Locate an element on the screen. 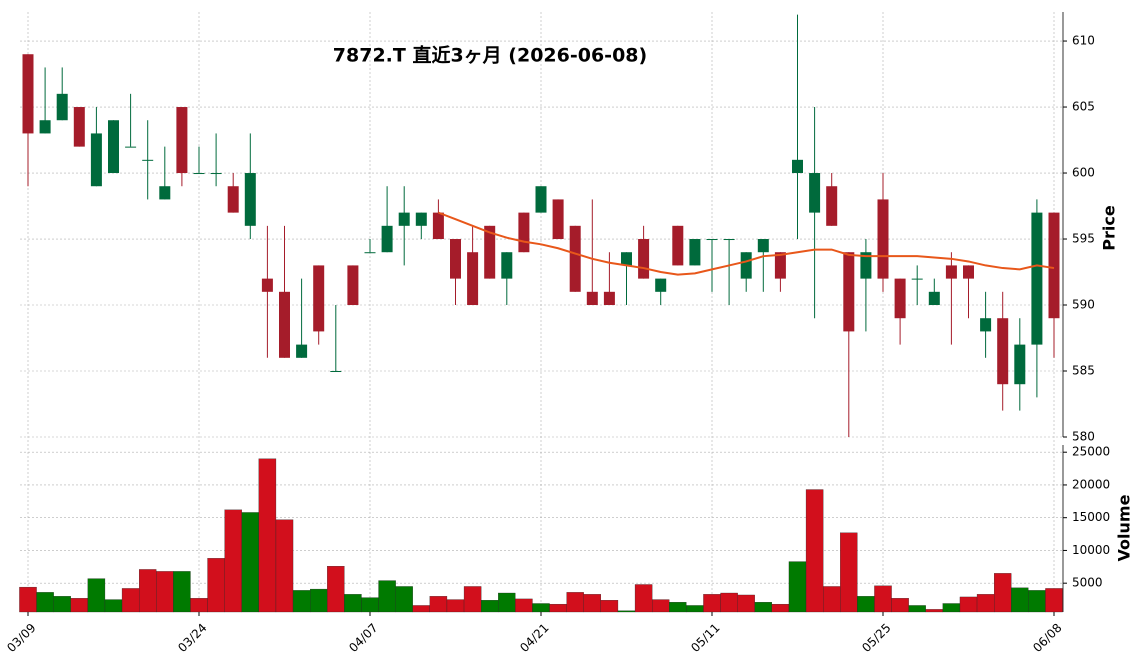 The image size is (1144, 670). y-tick-label: 595 is located at coordinates (1083, 239).